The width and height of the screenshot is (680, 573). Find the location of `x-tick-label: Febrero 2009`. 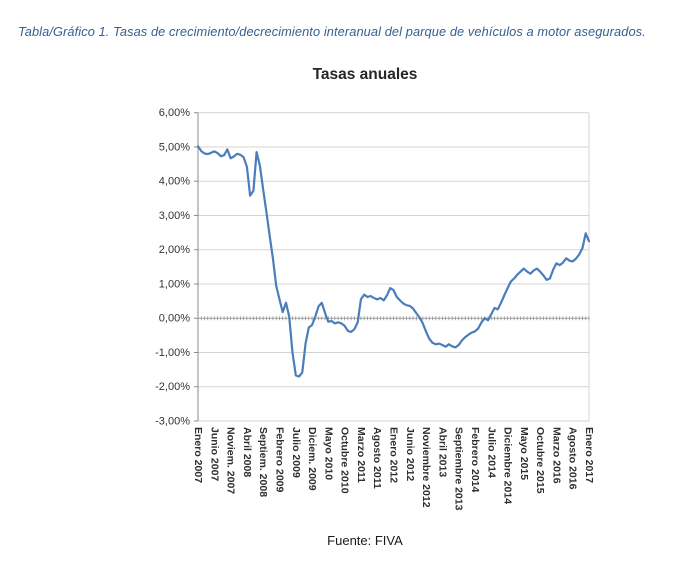

x-tick-label: Febrero 2009 is located at coordinates (279, 460).